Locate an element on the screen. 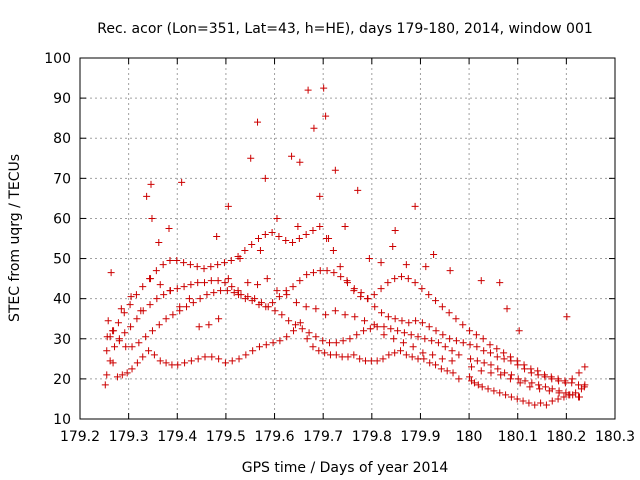 The height and width of the screenshot is (480, 640). x-tick-label: 179.3 is located at coordinates (129, 437).